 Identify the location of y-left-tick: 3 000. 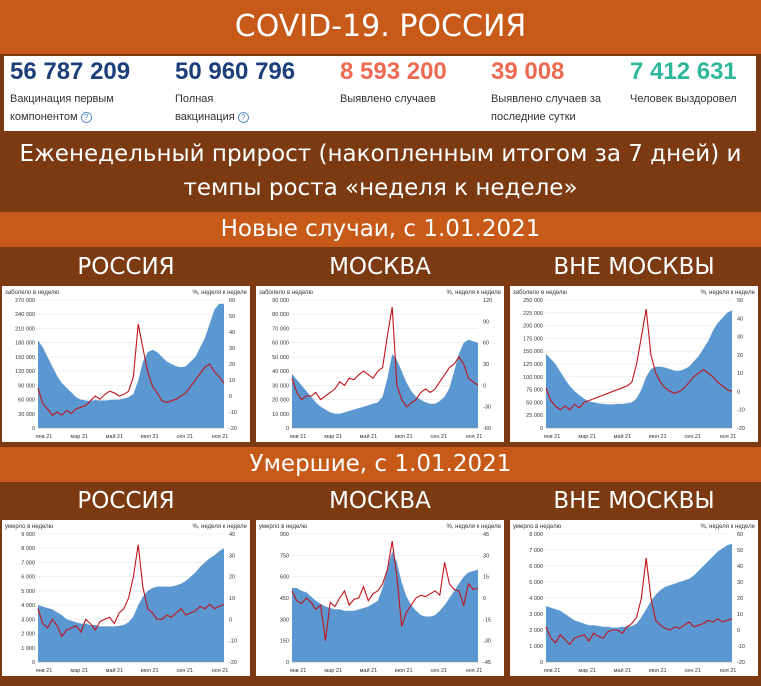
(28, 620).